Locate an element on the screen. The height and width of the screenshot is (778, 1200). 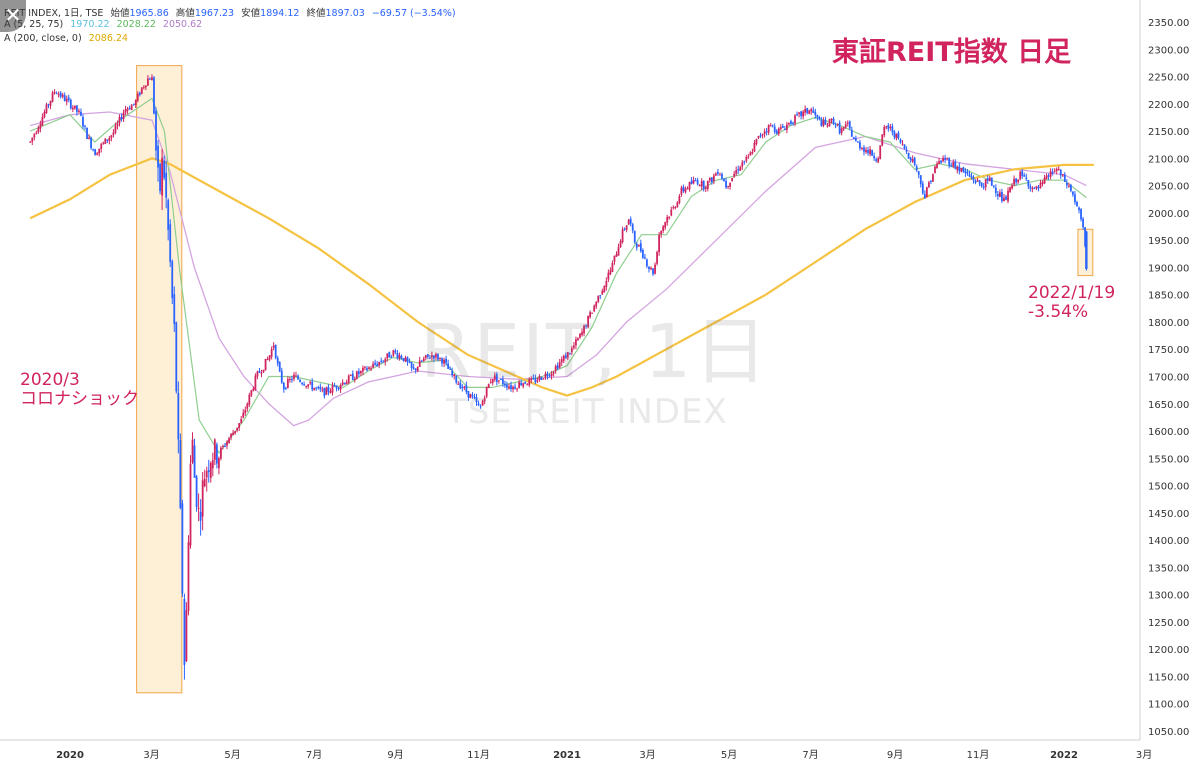
legend-high-label: 高値 is located at coordinates (185, 13).